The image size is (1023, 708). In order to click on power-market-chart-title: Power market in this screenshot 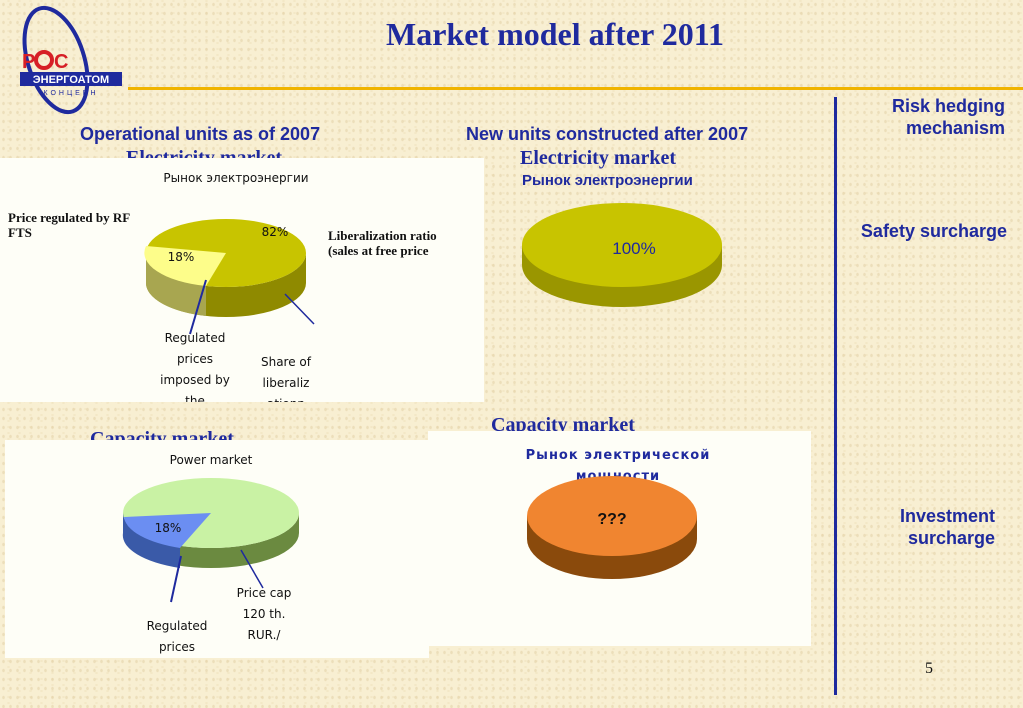, I will do `click(211, 460)`.